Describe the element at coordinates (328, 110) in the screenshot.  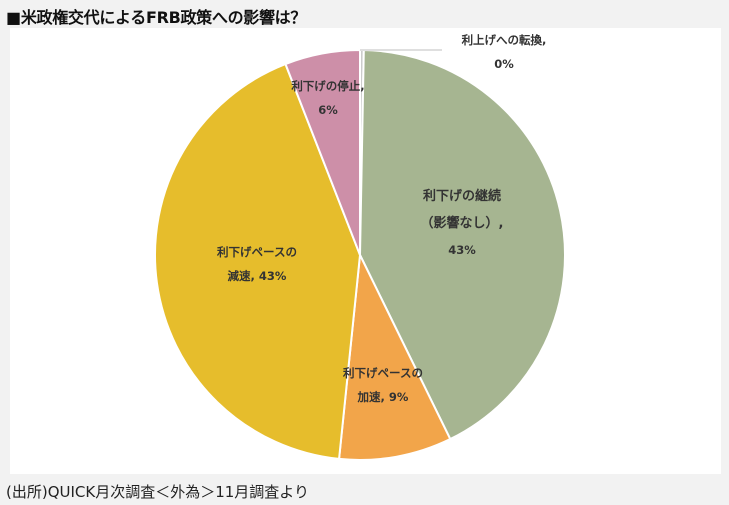
I see `data-label-line: 6%` at that location.